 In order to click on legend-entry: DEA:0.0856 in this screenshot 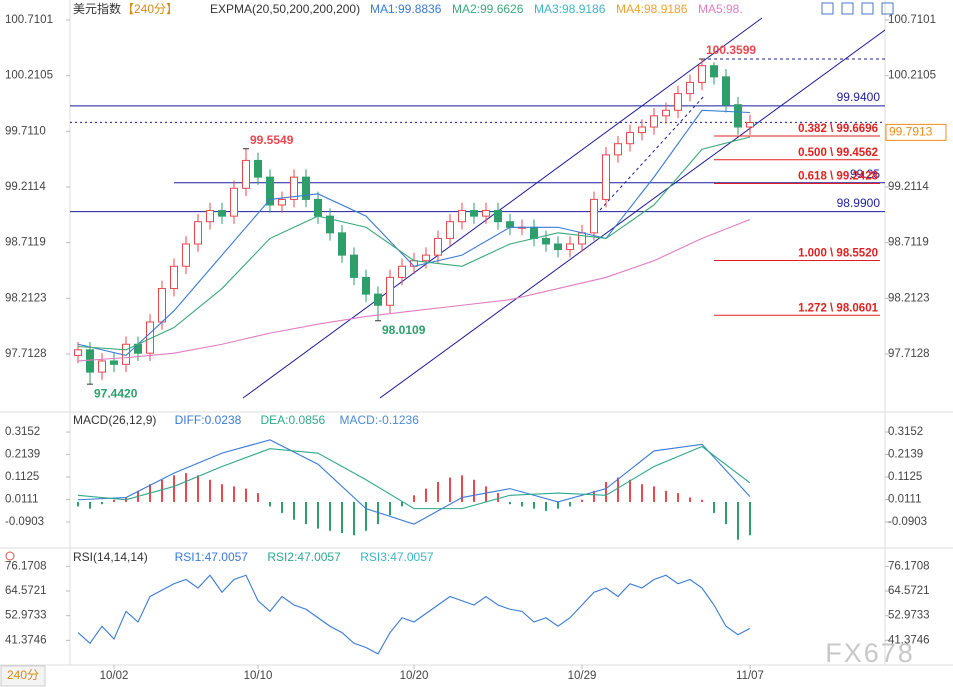, I will do `click(293, 420)`.